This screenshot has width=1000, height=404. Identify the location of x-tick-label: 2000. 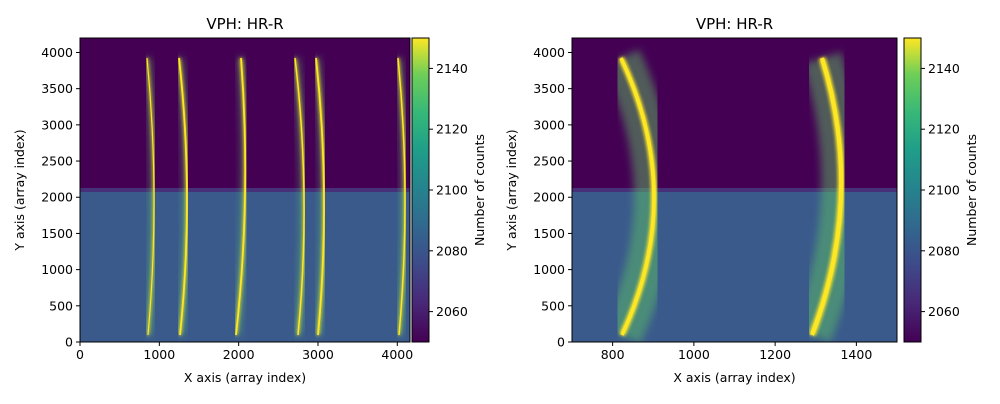
(239, 354).